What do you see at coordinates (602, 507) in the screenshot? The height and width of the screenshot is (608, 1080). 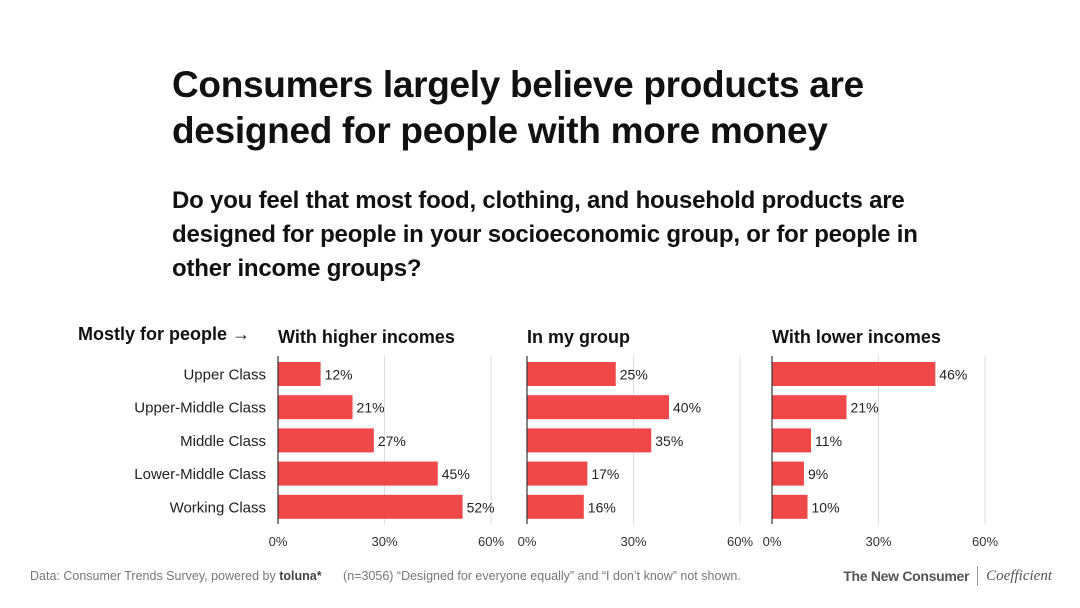 I see `data-label: 16%` at bounding box center [602, 507].